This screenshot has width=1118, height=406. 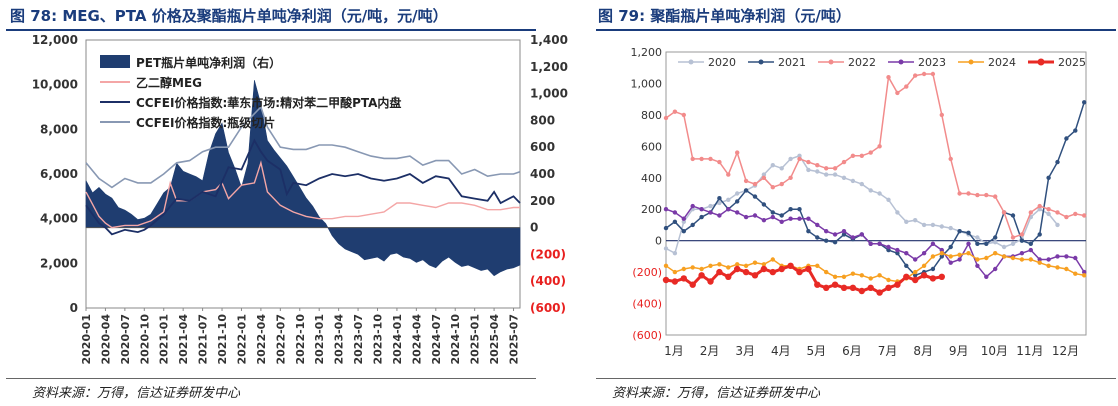 What do you see at coordinates (542, 174) in the screenshot?
I see `right-axis-tick-label: 400` at bounding box center [542, 174].